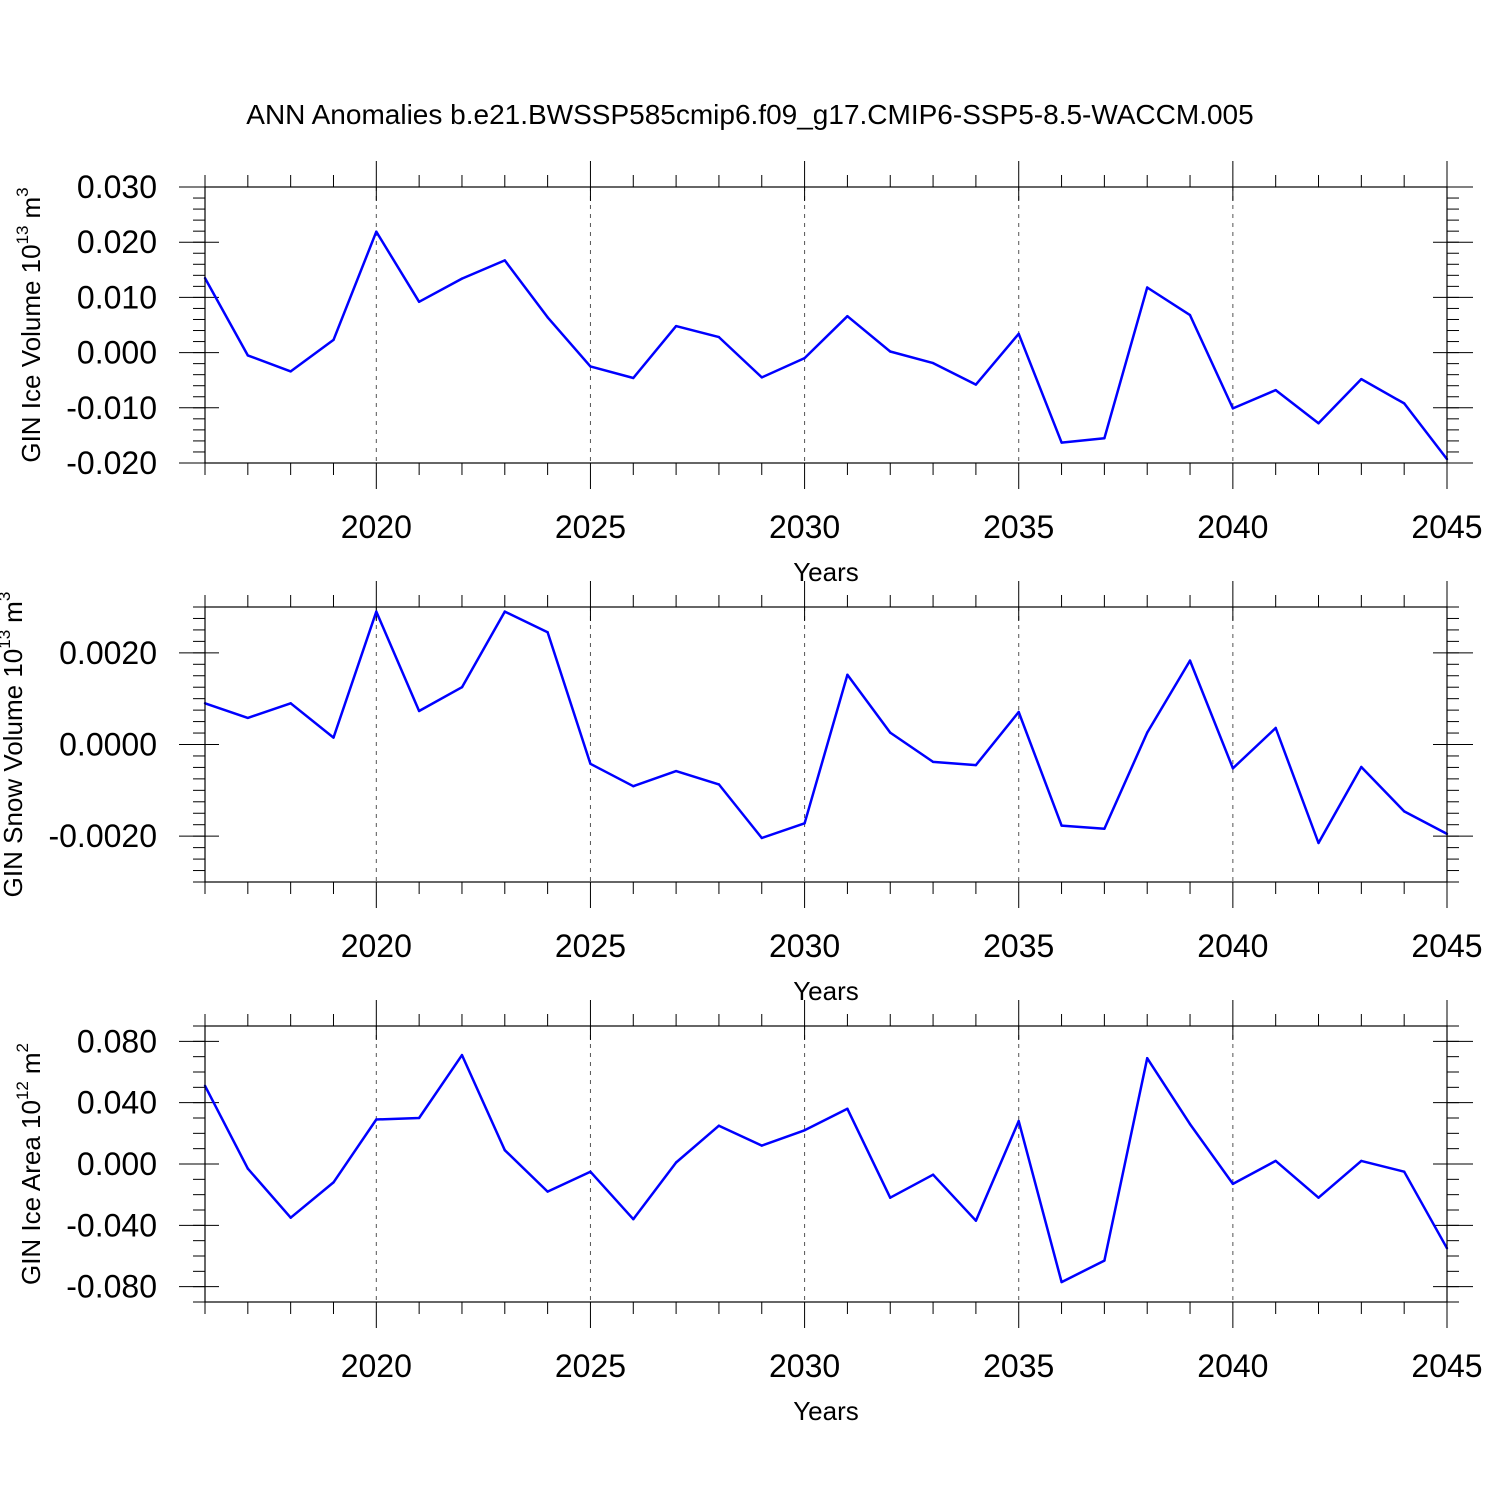 The width and height of the screenshot is (1500, 1500). I want to click on y-tick-label: 0.020, so click(117, 242).